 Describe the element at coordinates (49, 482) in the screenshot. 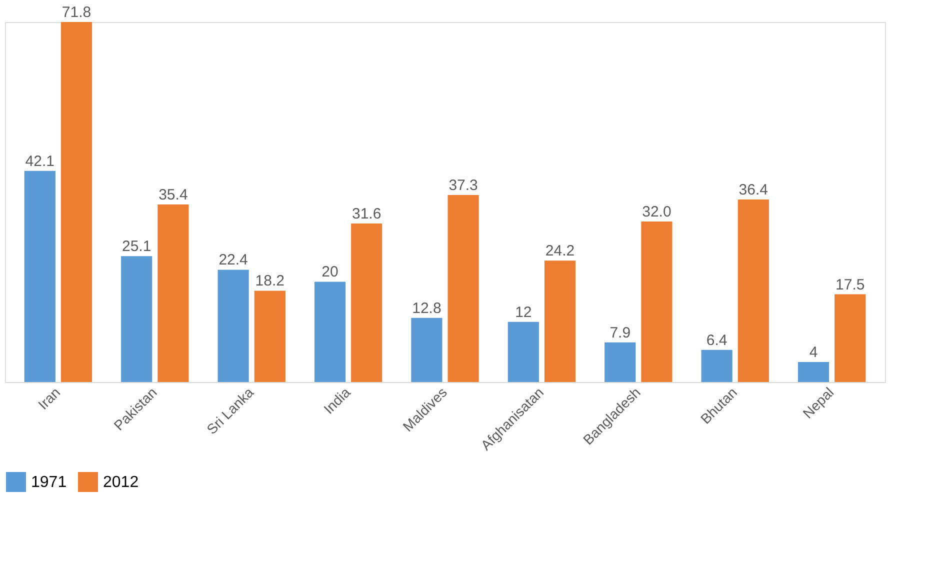

I see `legend-label: 1971` at that location.